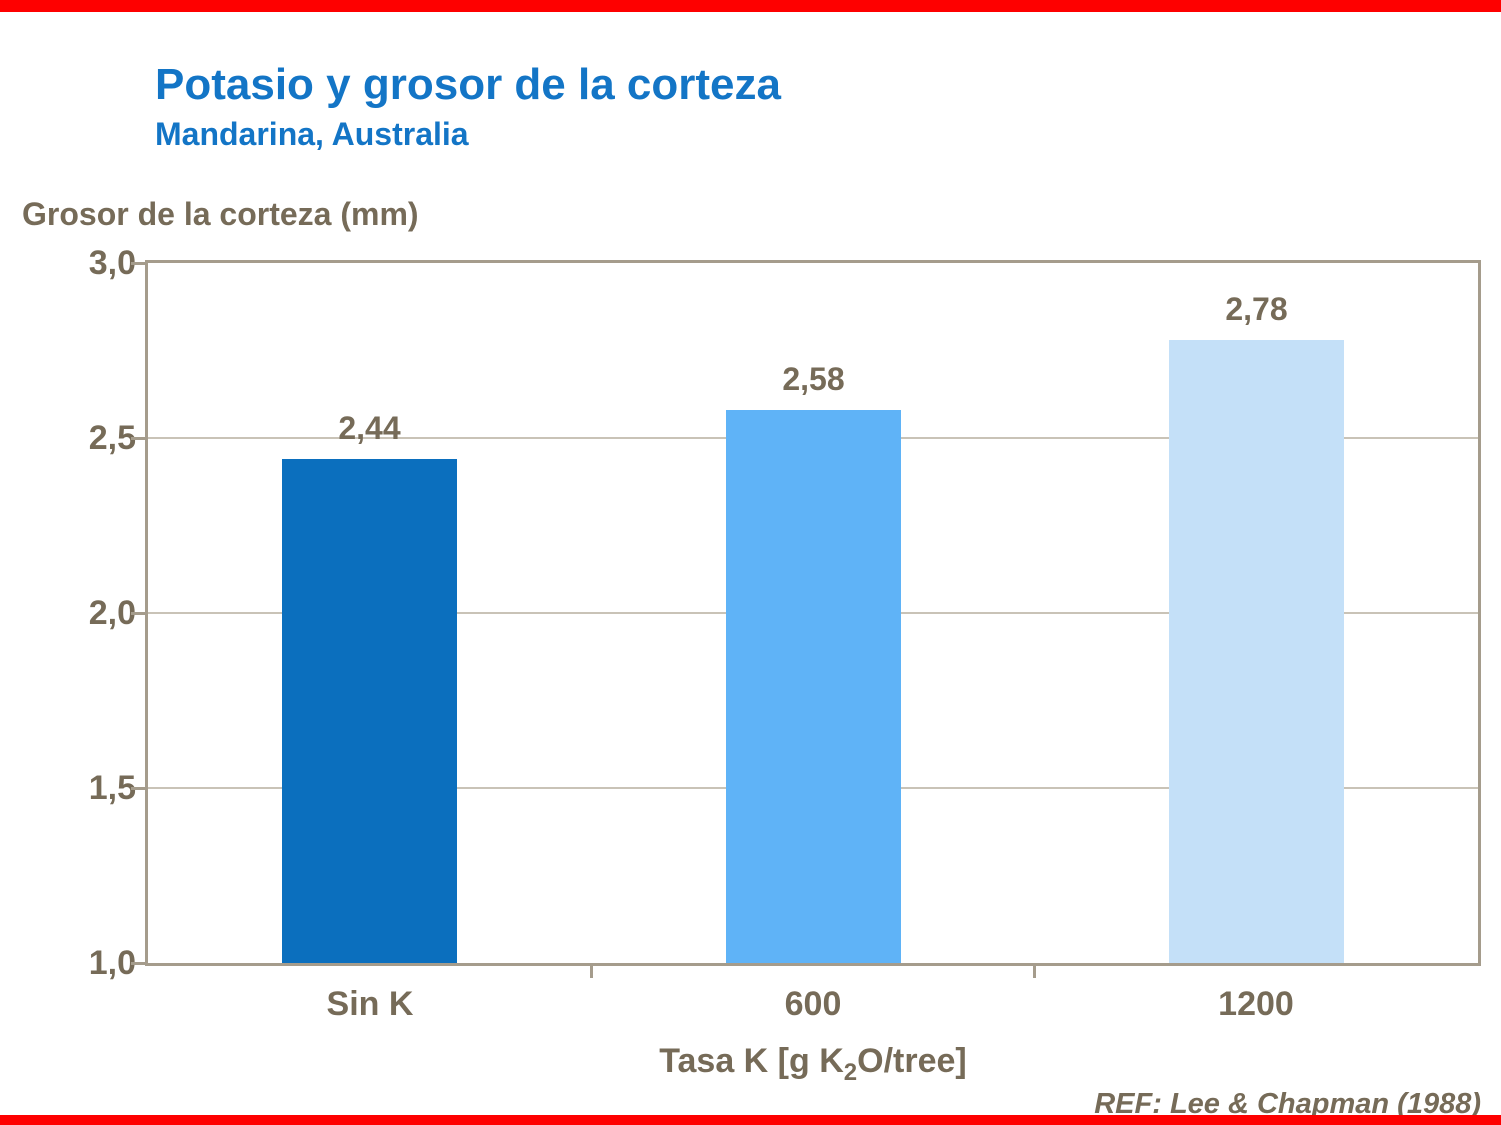 The image size is (1501, 1125). What do you see at coordinates (1287, 1104) in the screenshot?
I see `reference-text: REF: Lee & Chapman (1988)` at bounding box center [1287, 1104].